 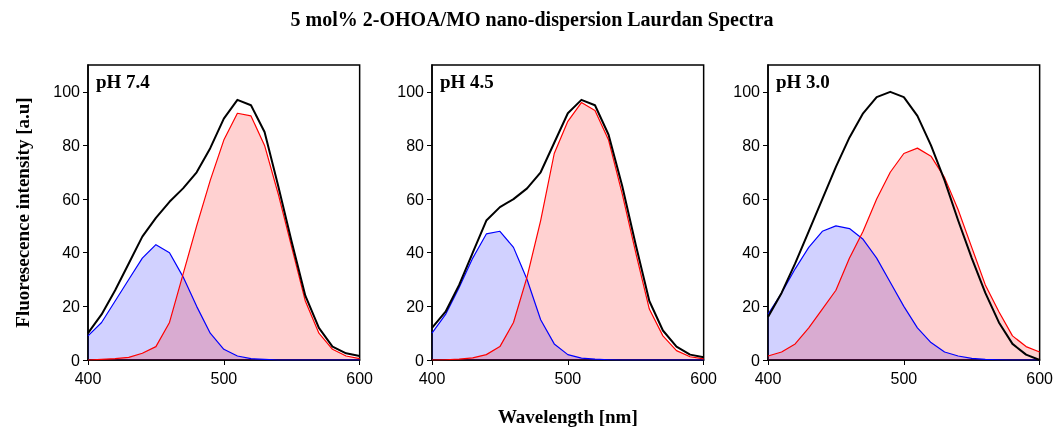 What do you see at coordinates (22, 212) in the screenshot?
I see `y-axis-title: Fluoresecence intensity [a.u]` at bounding box center [22, 212].